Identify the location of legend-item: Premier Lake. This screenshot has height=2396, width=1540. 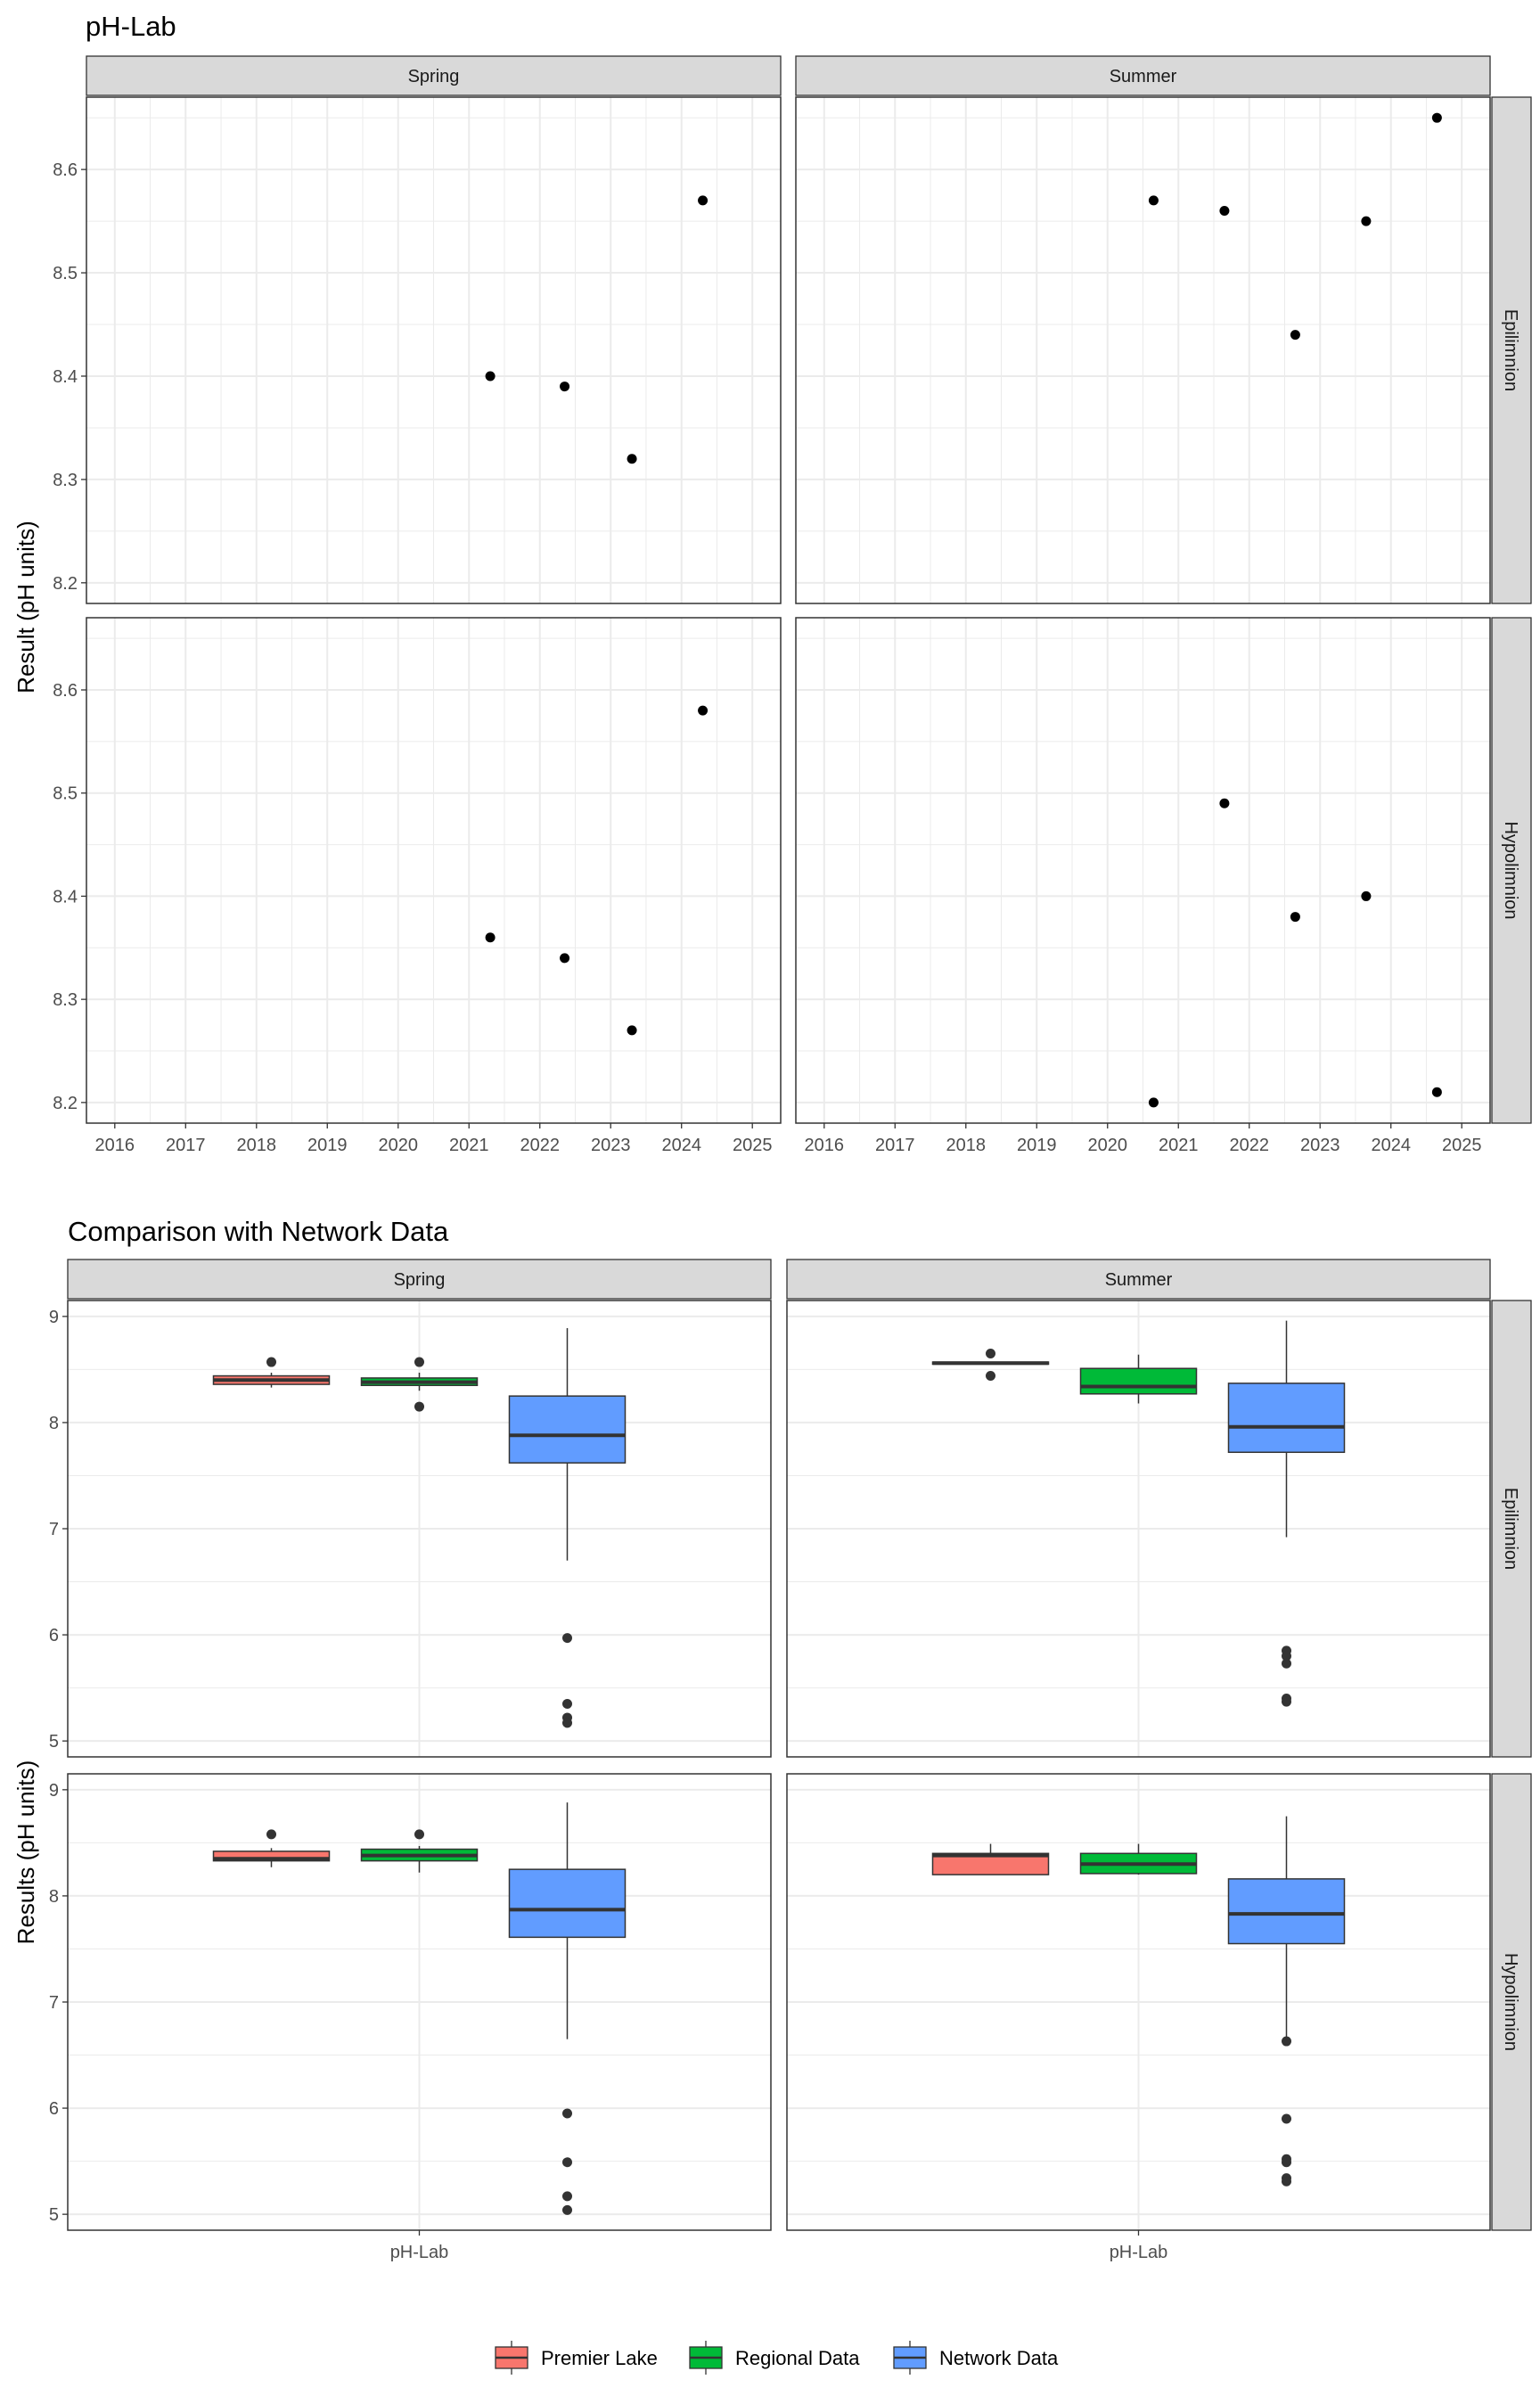
(576, 2358).